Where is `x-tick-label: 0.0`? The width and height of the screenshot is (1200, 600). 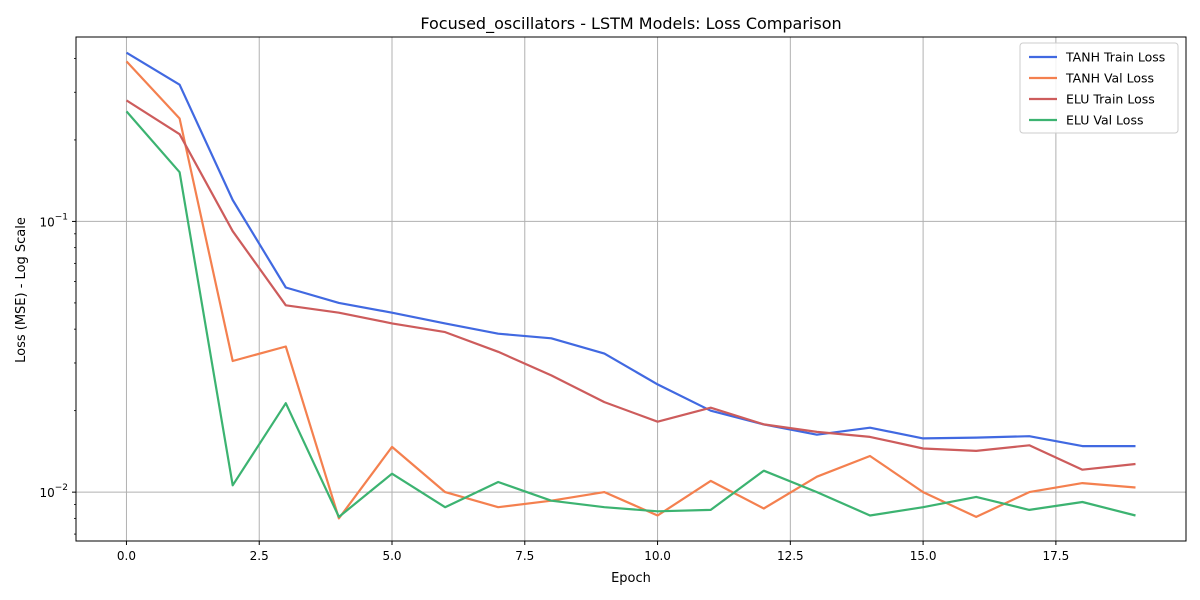 x-tick-label: 0.0 is located at coordinates (126, 556).